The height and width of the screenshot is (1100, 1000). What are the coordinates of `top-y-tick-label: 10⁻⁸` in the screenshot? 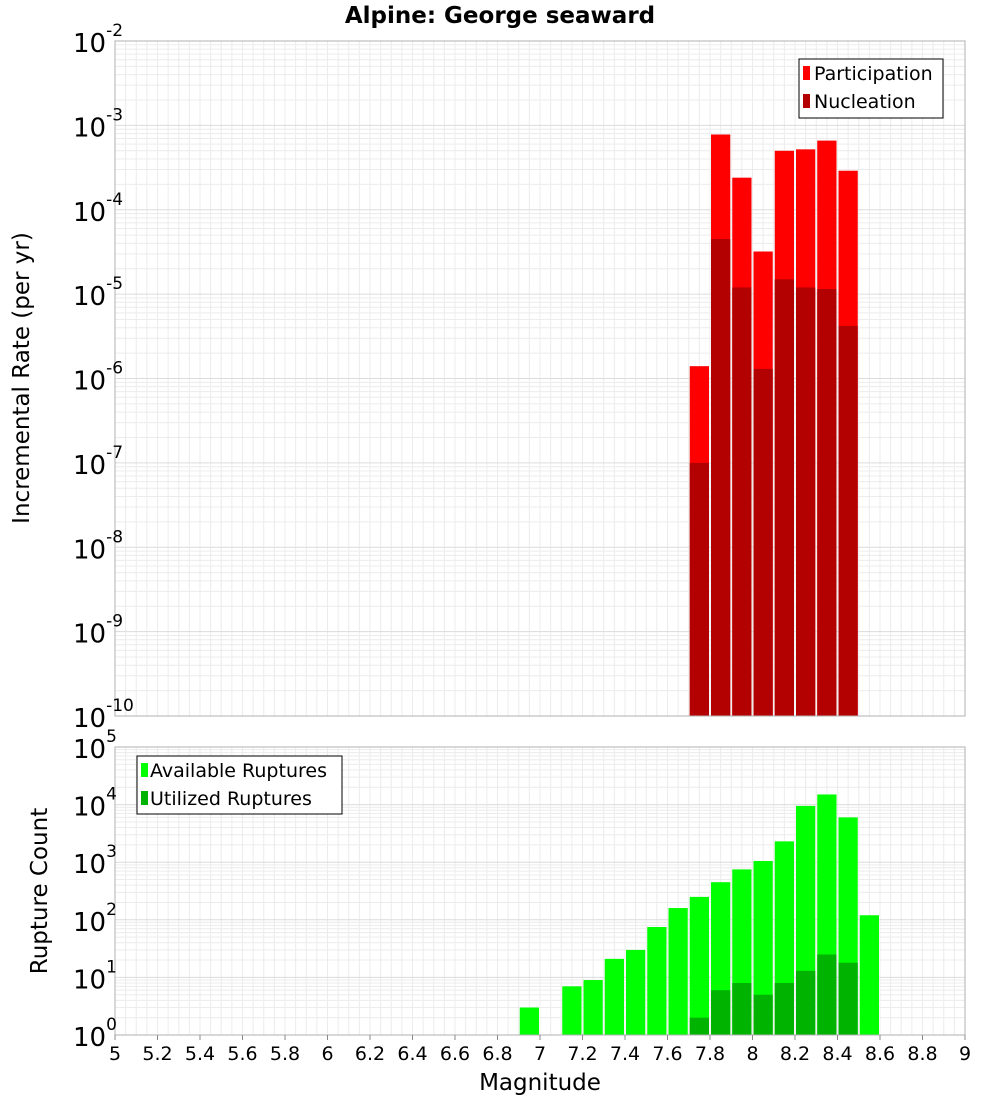 It's located at (98, 546).